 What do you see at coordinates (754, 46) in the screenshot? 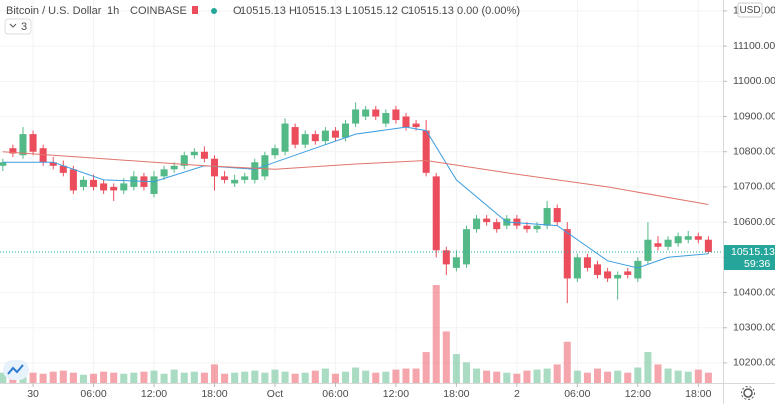
I see `y-tick-label: 11100.00` at bounding box center [754, 46].